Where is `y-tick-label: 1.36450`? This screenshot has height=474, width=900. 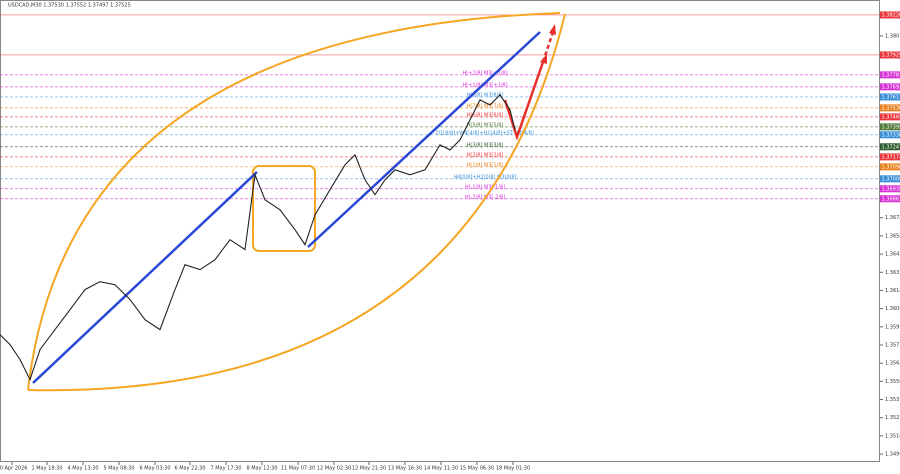
y-tick-label: 1.36450 is located at coordinates (892, 255).